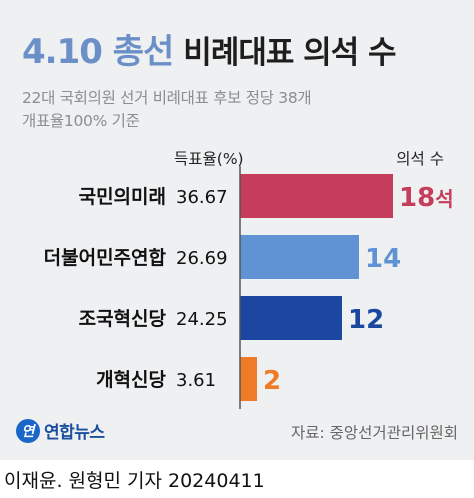 The height and width of the screenshot is (498, 474). What do you see at coordinates (209, 159) in the screenshot?
I see `column-header-rate: 득표율(%)` at bounding box center [209, 159].